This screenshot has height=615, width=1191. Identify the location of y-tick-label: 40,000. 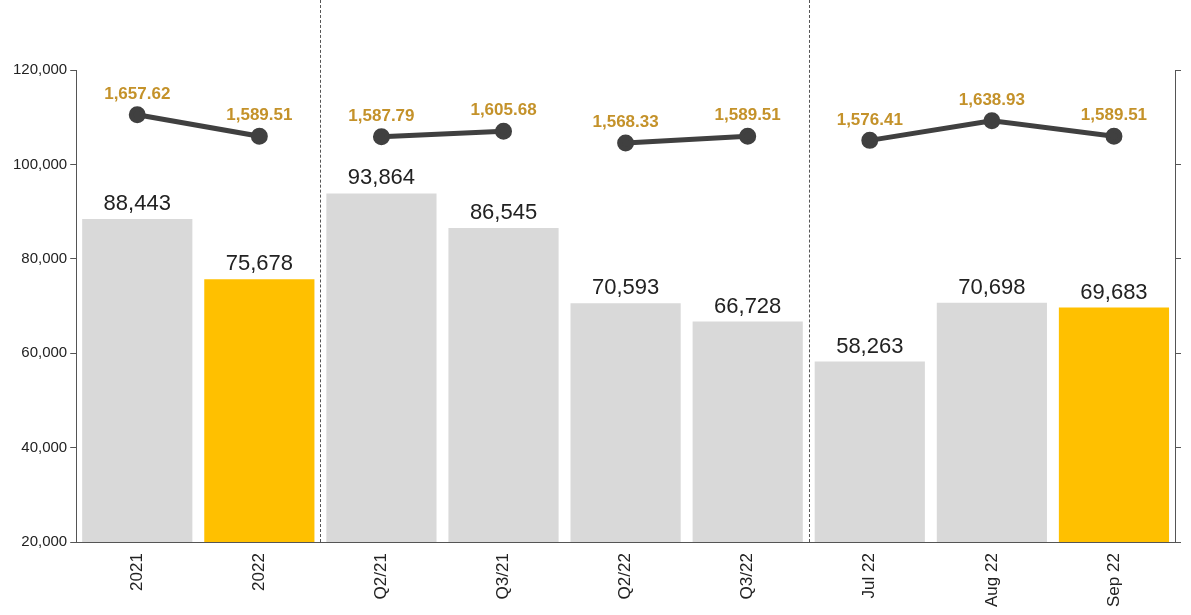
(44, 446).